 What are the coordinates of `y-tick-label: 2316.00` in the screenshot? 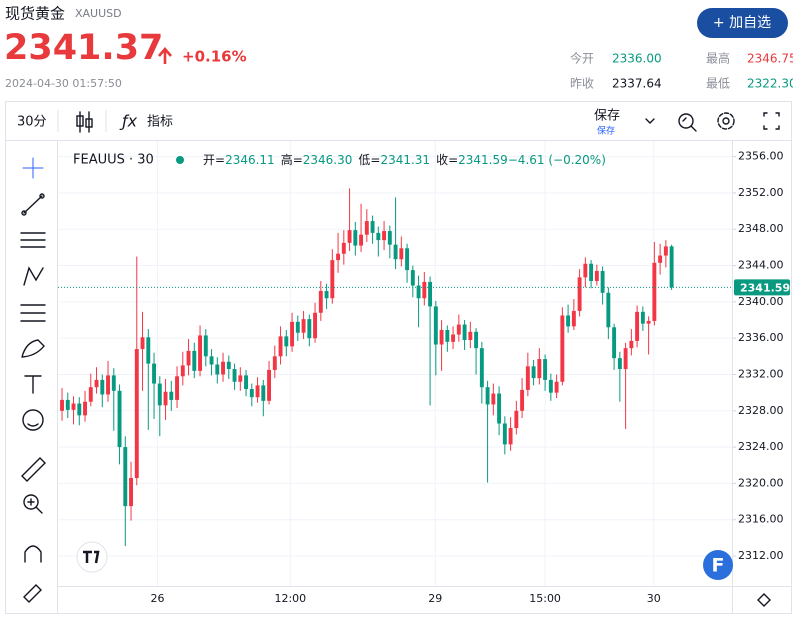 It's located at (761, 519).